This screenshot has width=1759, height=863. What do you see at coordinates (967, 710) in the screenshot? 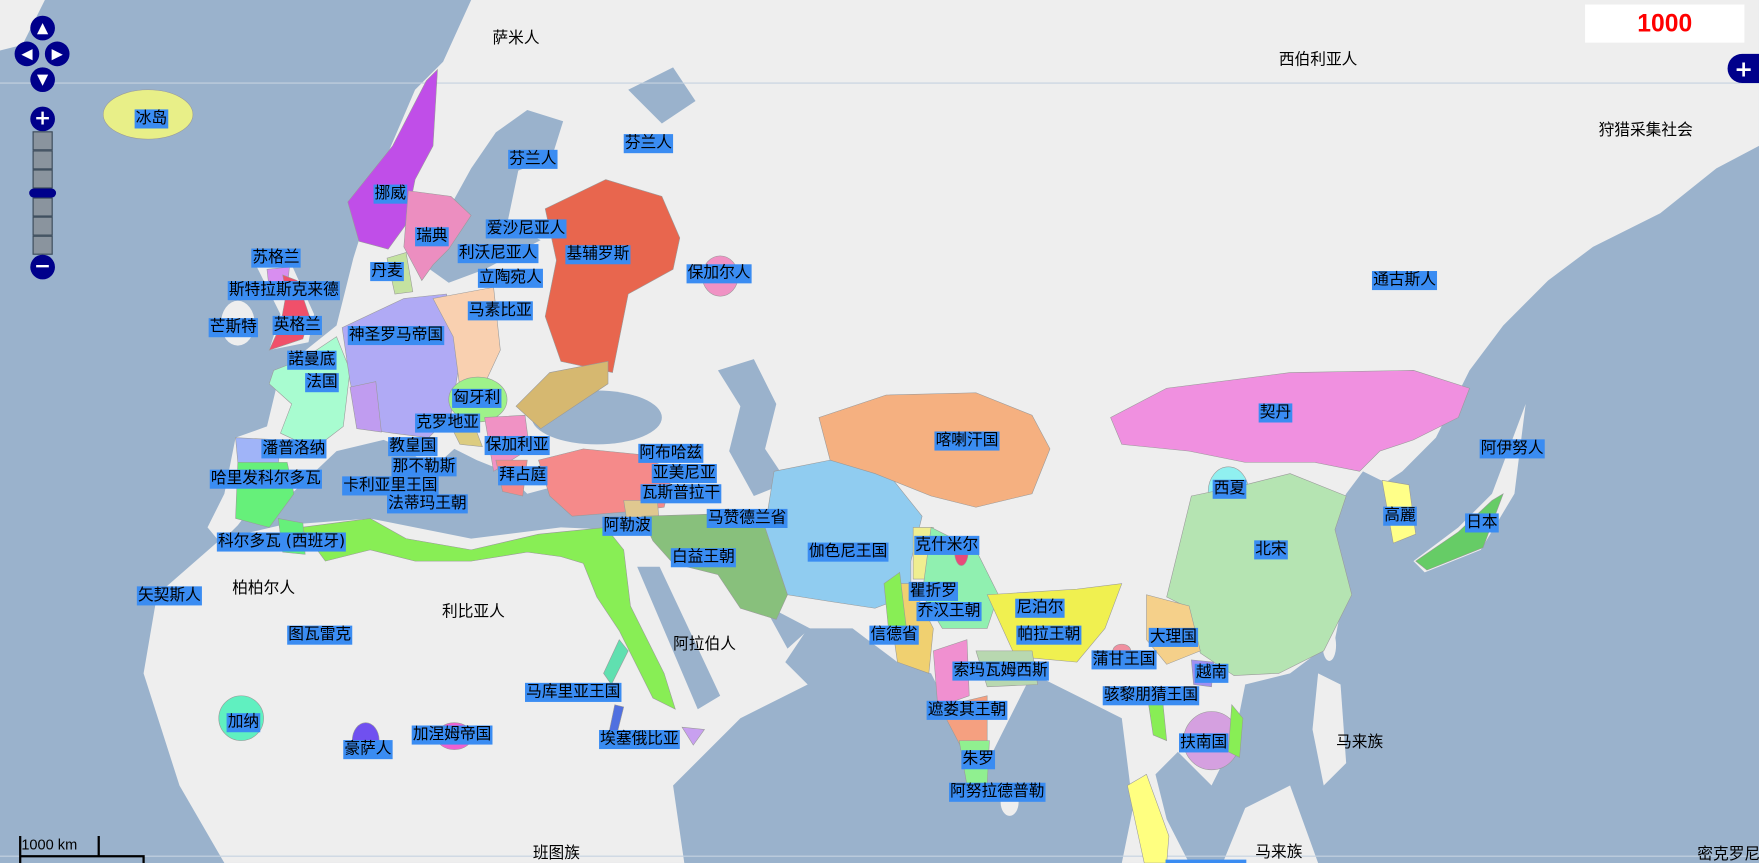
I see `state-label: 遮娄其王朝` at bounding box center [967, 710].